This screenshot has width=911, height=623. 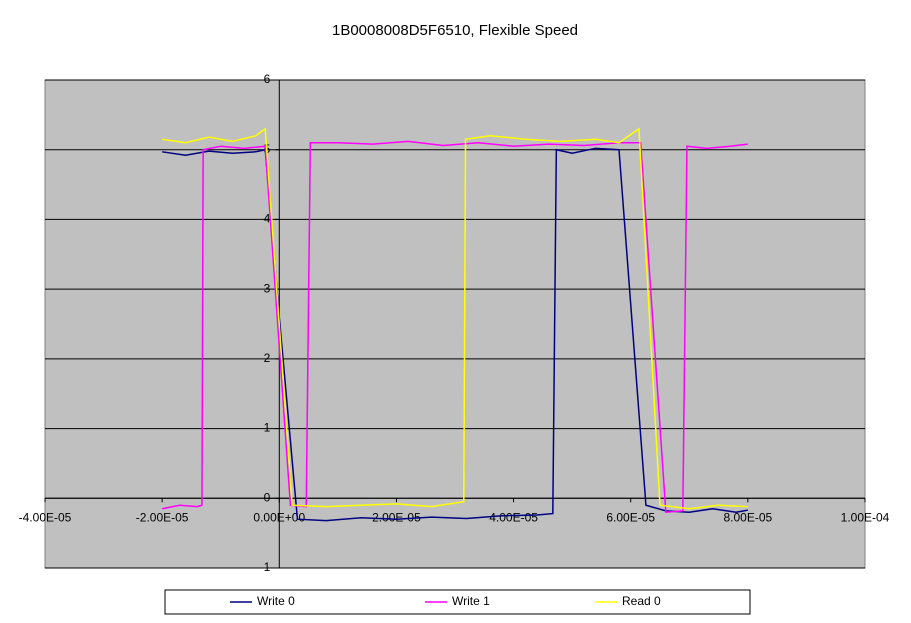 I want to click on x-tick-label: 1.00E-04, so click(x=865, y=517).